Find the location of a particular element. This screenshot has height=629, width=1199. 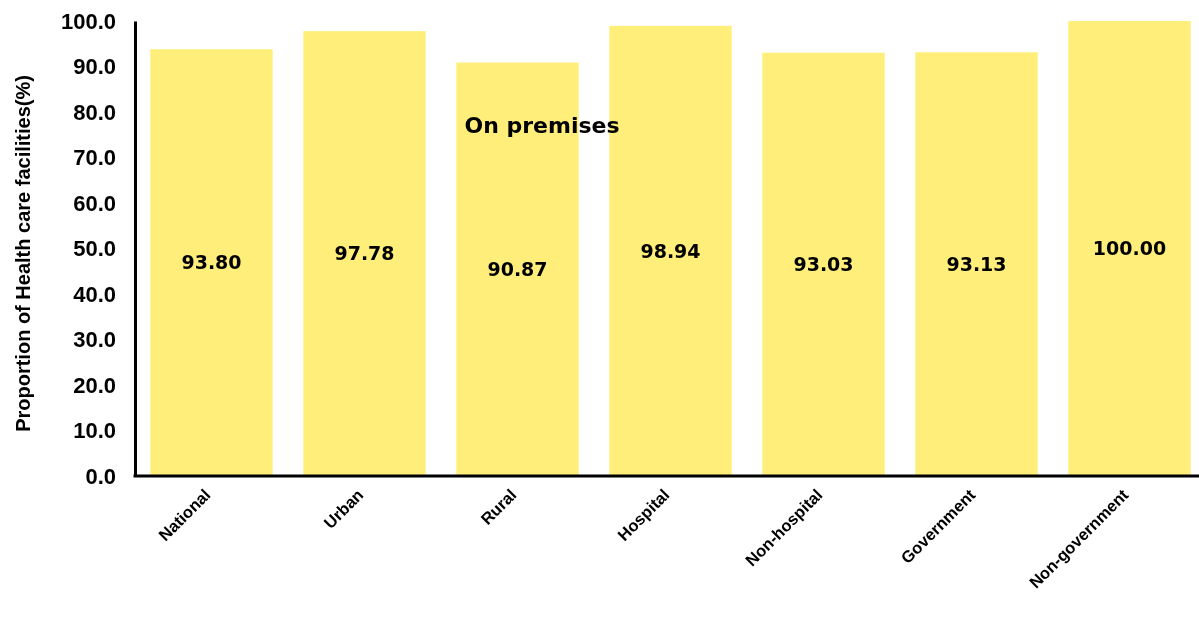

y-tick-label: 50.0 is located at coordinates (94, 249).